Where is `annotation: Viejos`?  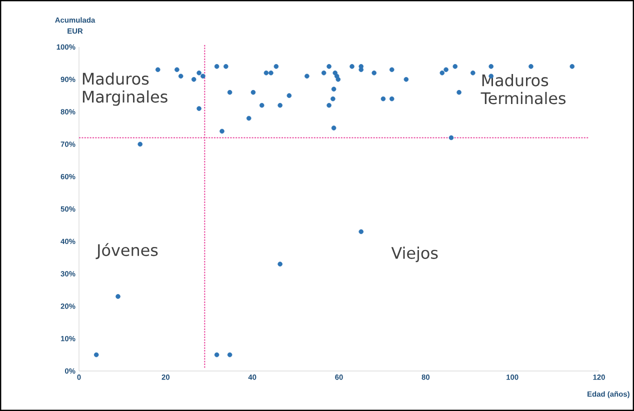 annotation: Viejos is located at coordinates (414, 254).